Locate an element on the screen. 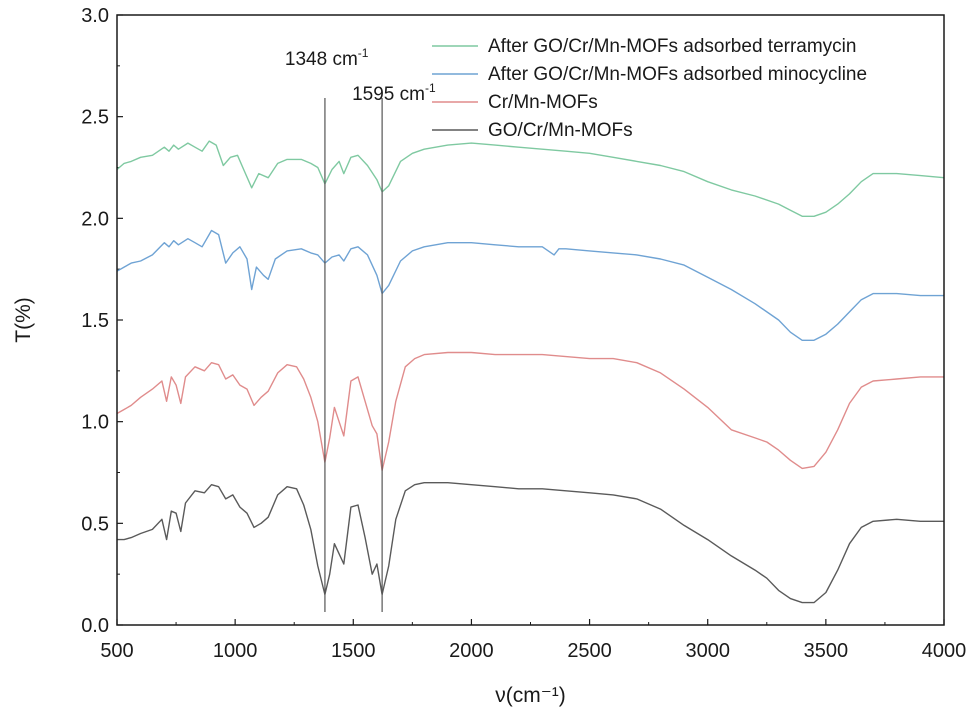 The height and width of the screenshot is (717, 975). x-tick-label: 1000 is located at coordinates (235, 651).